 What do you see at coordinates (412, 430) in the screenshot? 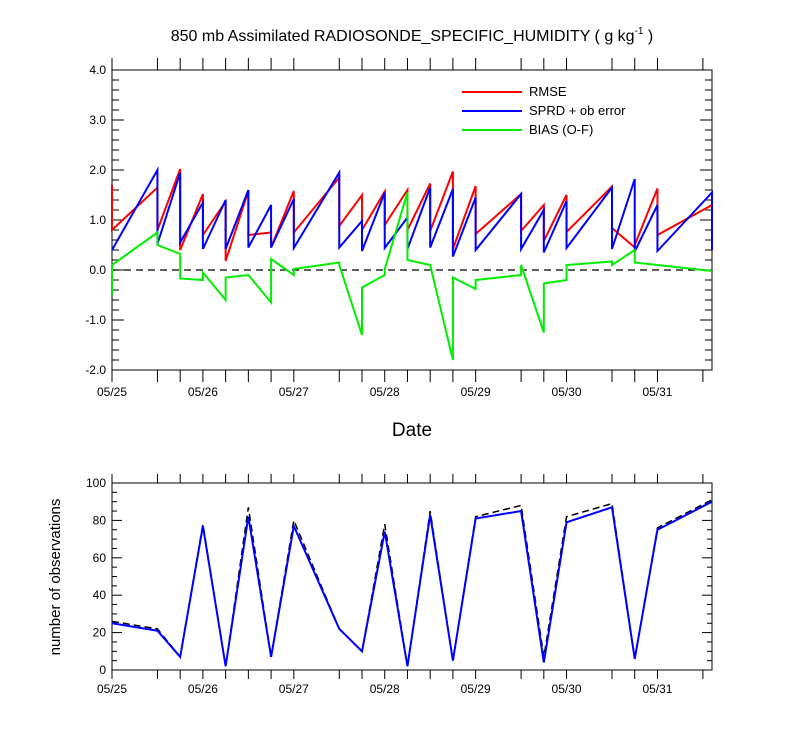
I see `x-axis-label: Date` at bounding box center [412, 430].